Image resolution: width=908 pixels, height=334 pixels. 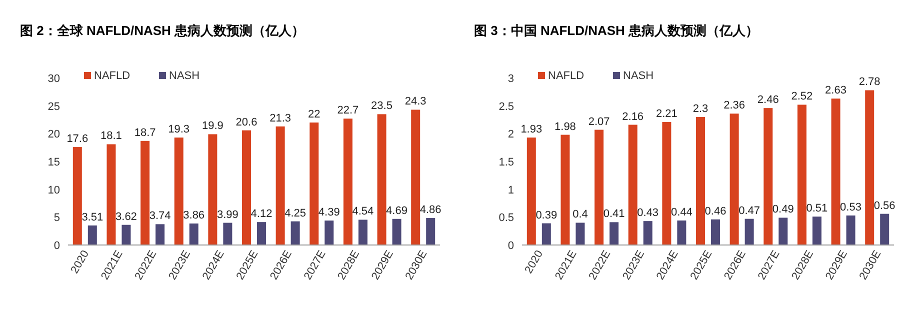 I want to click on data-label: 22.7, so click(x=348, y=110).